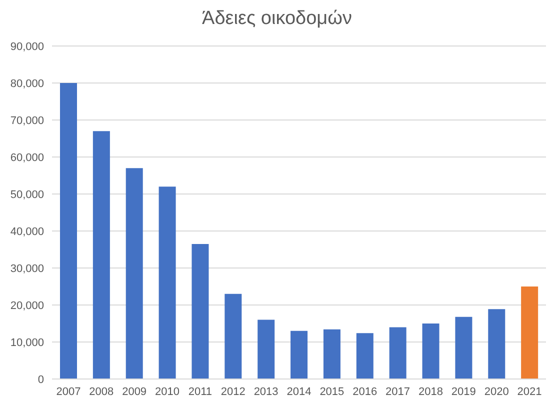 The width and height of the screenshot is (554, 403). Describe the element at coordinates (529, 392) in the screenshot. I see `x-tick-label: 2021` at that location.